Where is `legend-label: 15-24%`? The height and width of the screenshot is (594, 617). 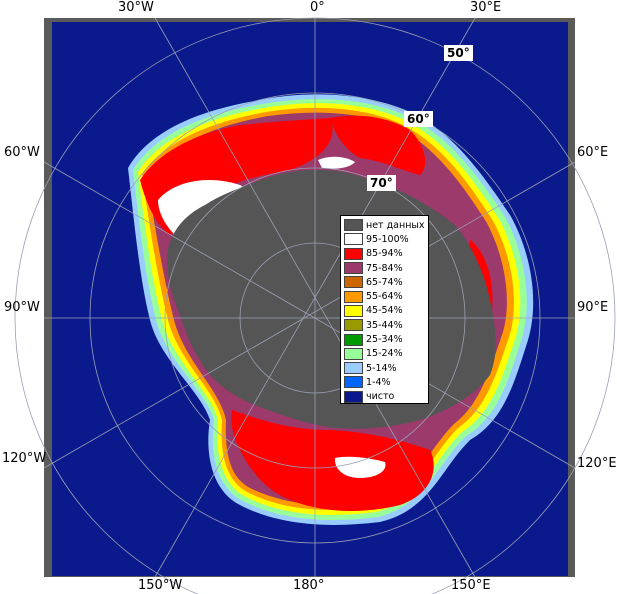
legend-label: 15-24% is located at coordinates (384, 354).